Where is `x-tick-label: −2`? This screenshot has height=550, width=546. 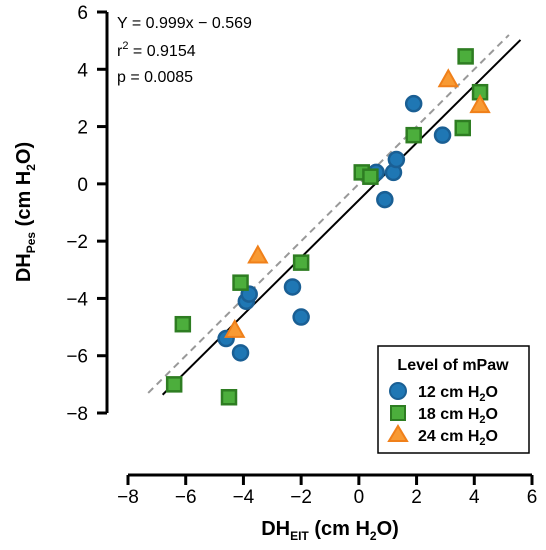 x-tick-label: −2 is located at coordinates (301, 497).